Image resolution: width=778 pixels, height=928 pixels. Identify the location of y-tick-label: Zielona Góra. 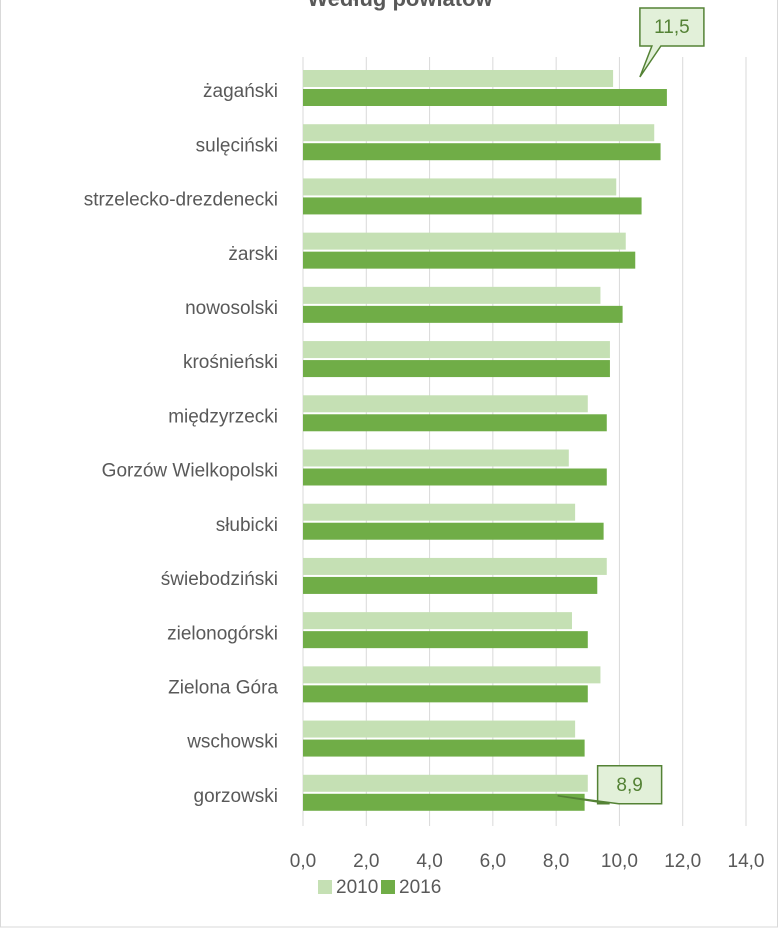
(223, 687).